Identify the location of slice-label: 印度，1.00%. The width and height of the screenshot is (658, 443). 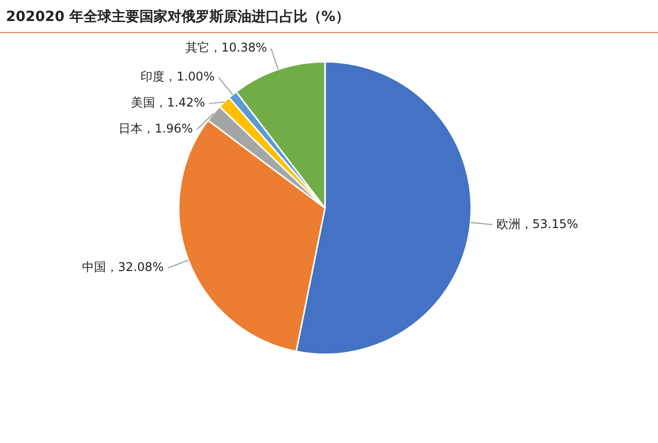
(177, 77).